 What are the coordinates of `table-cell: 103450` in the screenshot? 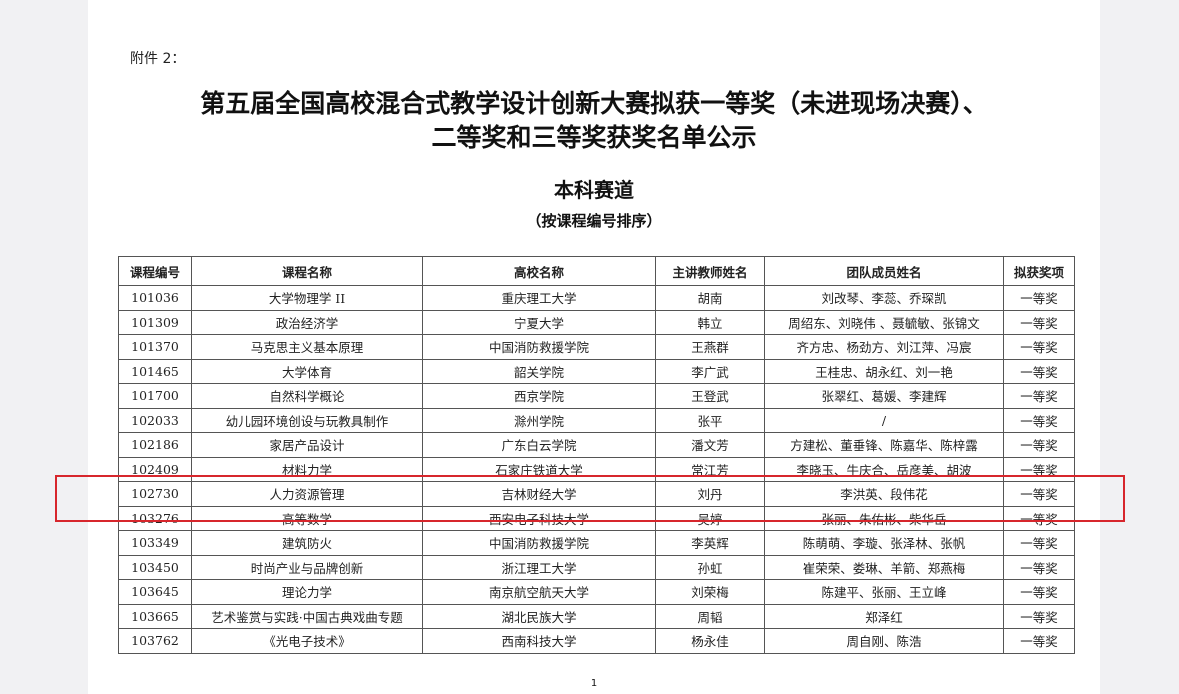 It's located at (155, 567).